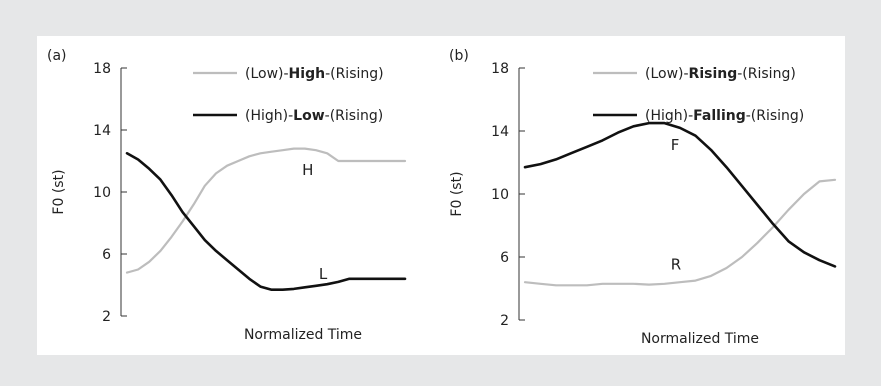 Image resolution: width=881 pixels, height=386 pixels. Describe the element at coordinates (724, 116) in the screenshot. I see `panel-b-legend-entry-1: (High)-Falling-(Rising)` at that location.